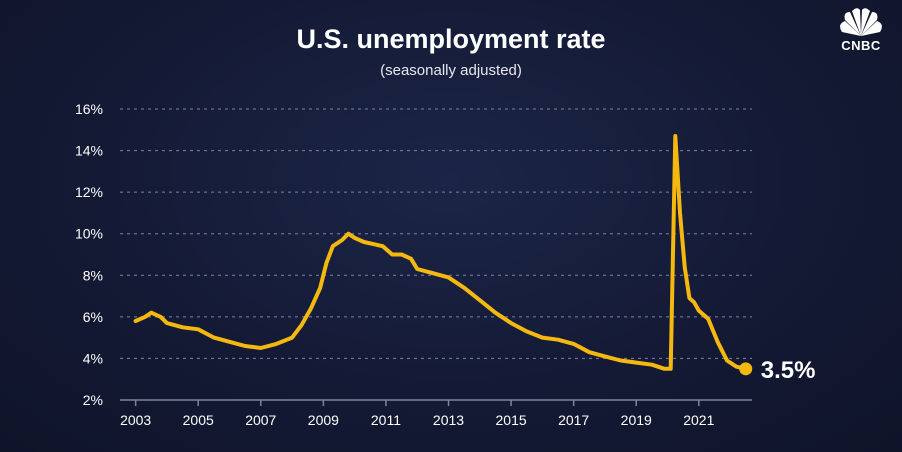 Image resolution: width=902 pixels, height=452 pixels. What do you see at coordinates (323, 420) in the screenshot?
I see `x-tick-label: 2009` at bounding box center [323, 420].